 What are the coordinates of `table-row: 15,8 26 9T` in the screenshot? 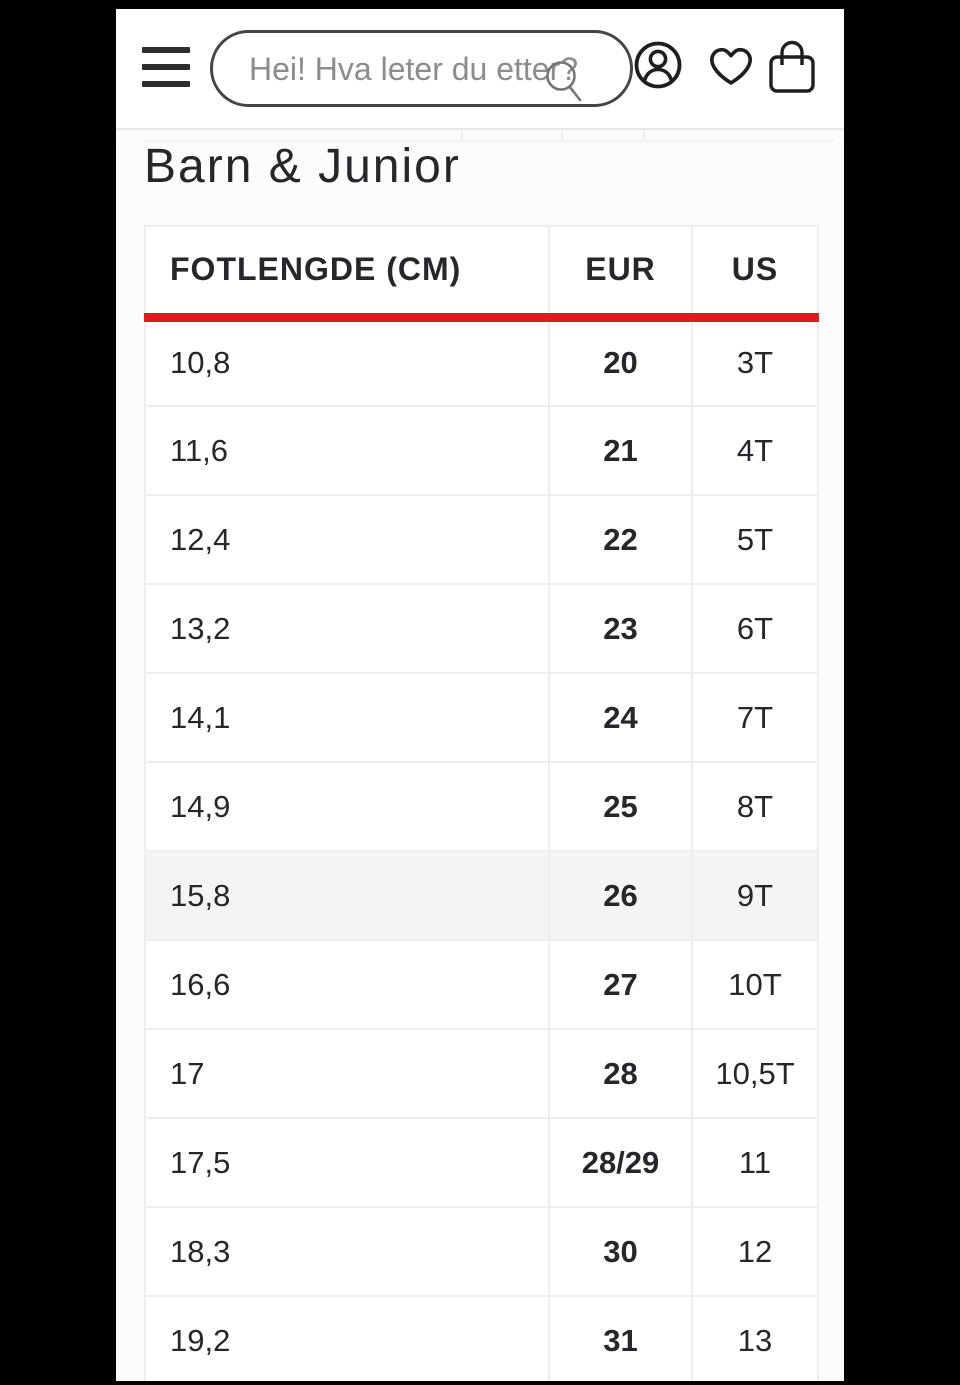 It's located at (481, 895).